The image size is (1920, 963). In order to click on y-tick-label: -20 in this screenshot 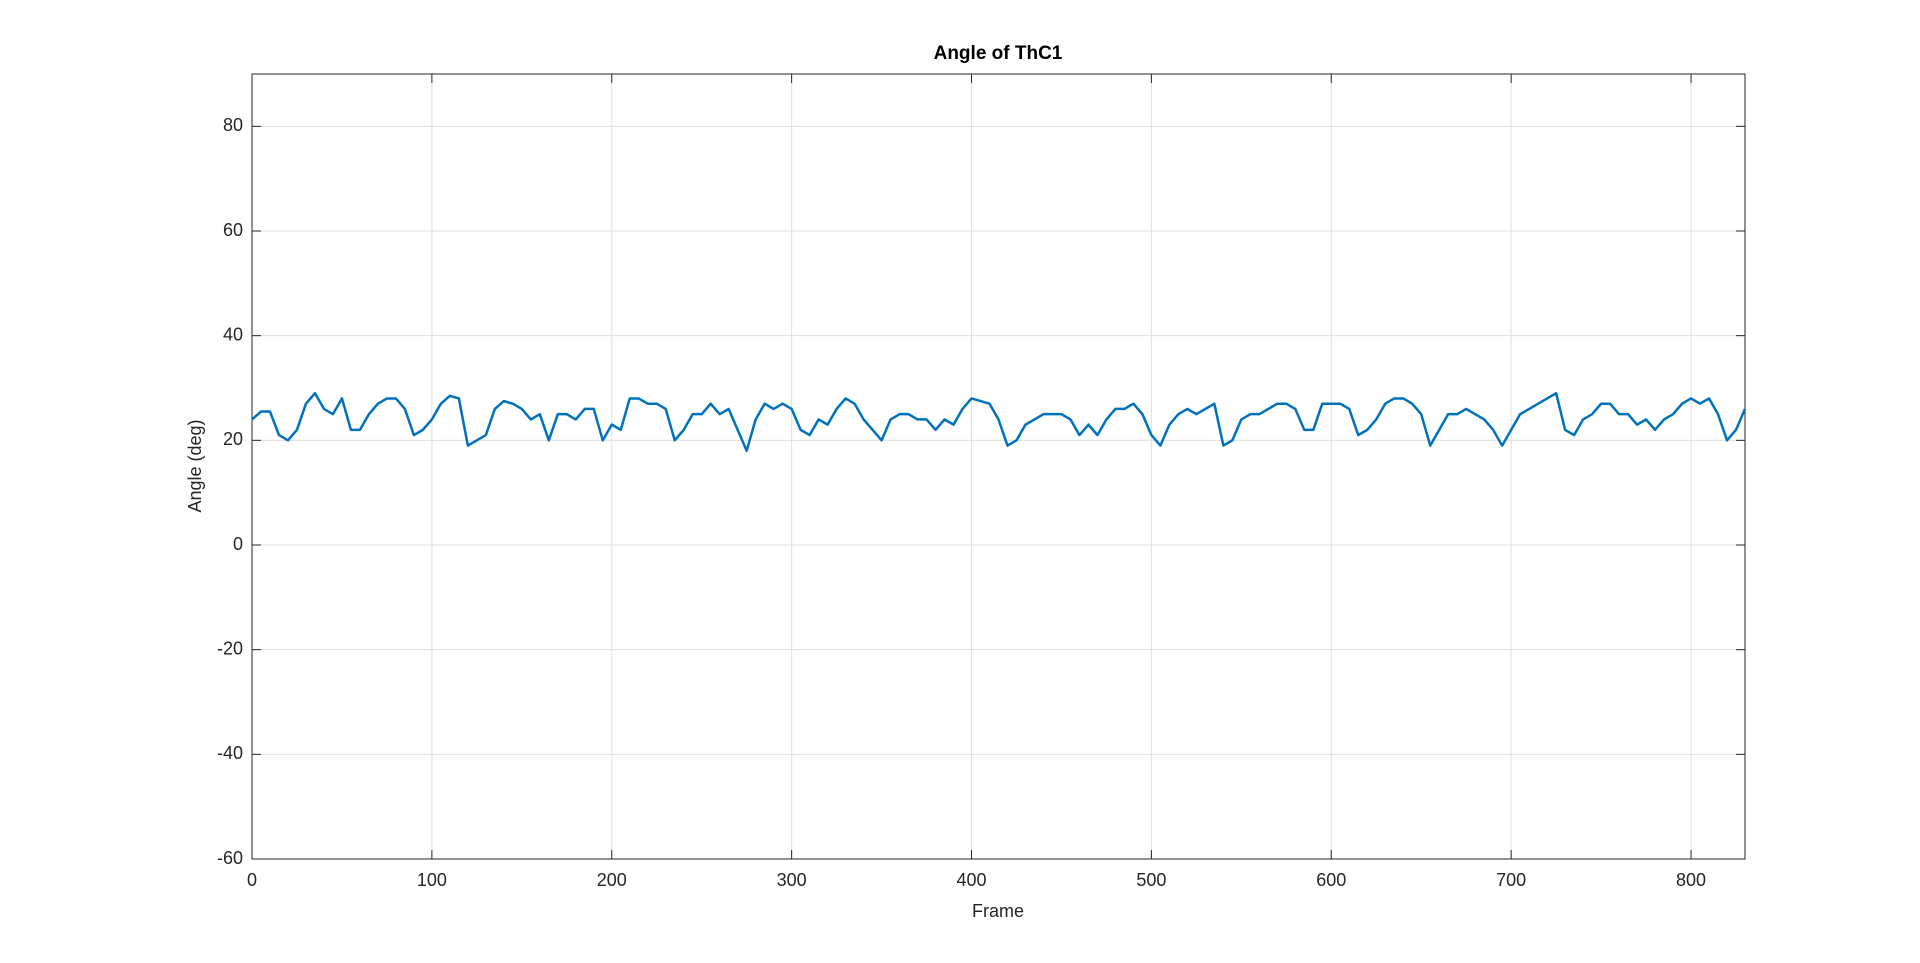, I will do `click(230, 648)`.